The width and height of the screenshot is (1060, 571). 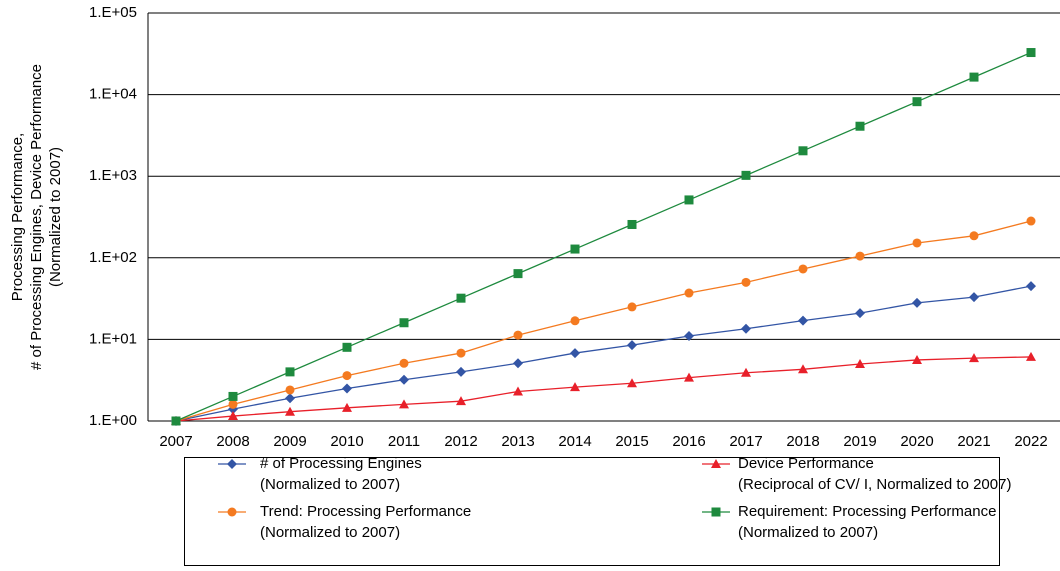 I want to click on x-tick-label: 2016, so click(x=688, y=441).